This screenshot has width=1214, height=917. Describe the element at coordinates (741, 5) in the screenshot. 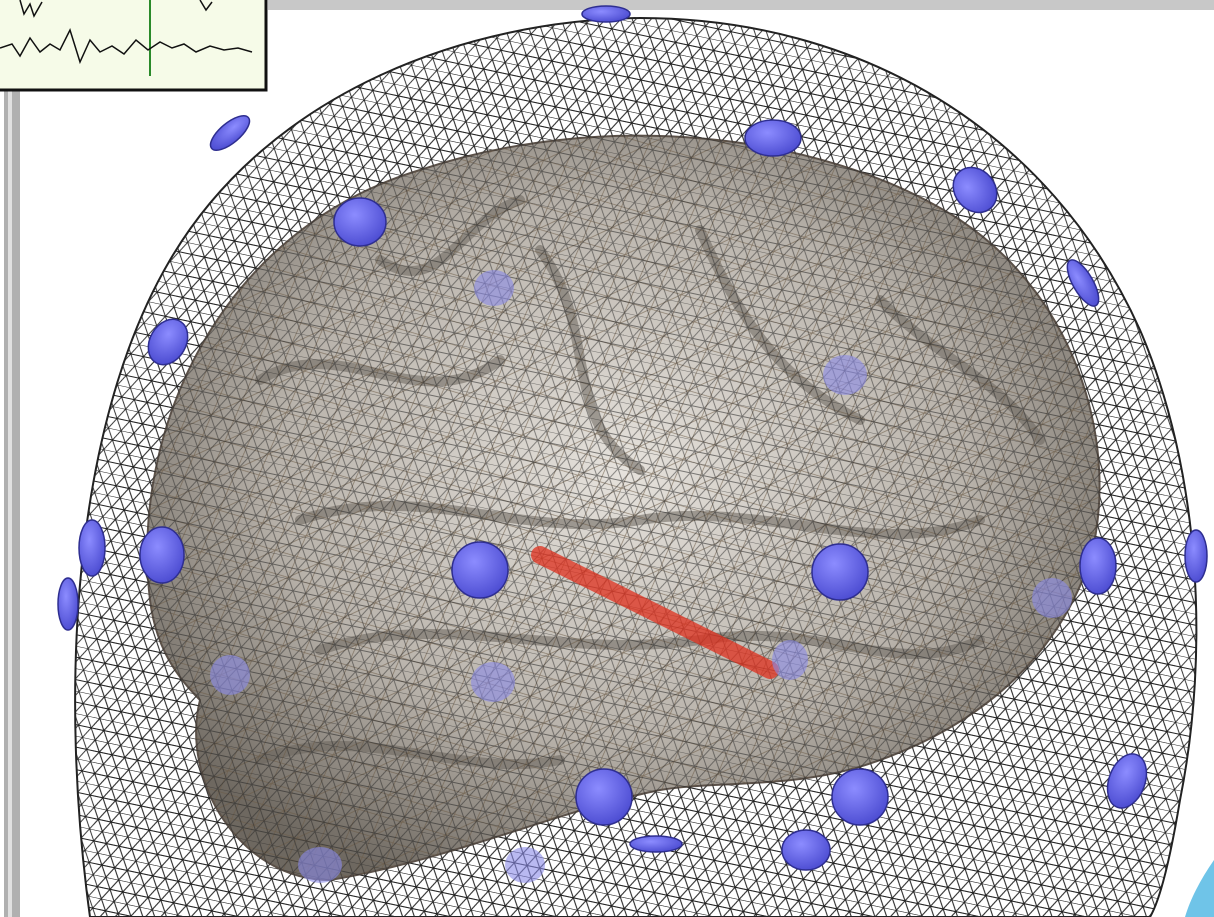

I see `top-border` at that location.